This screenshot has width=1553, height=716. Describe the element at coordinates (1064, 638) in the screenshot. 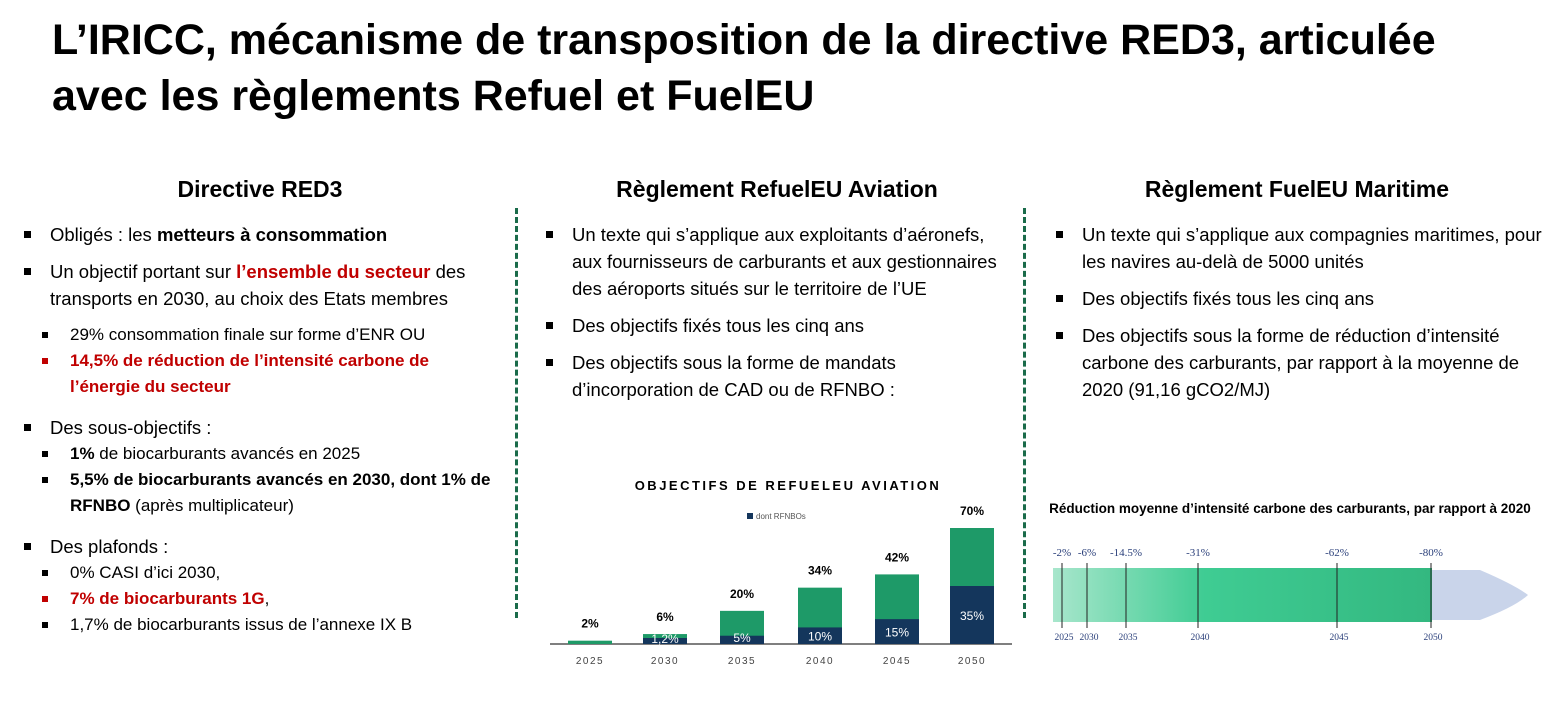

I see `year-label: 2025` at that location.